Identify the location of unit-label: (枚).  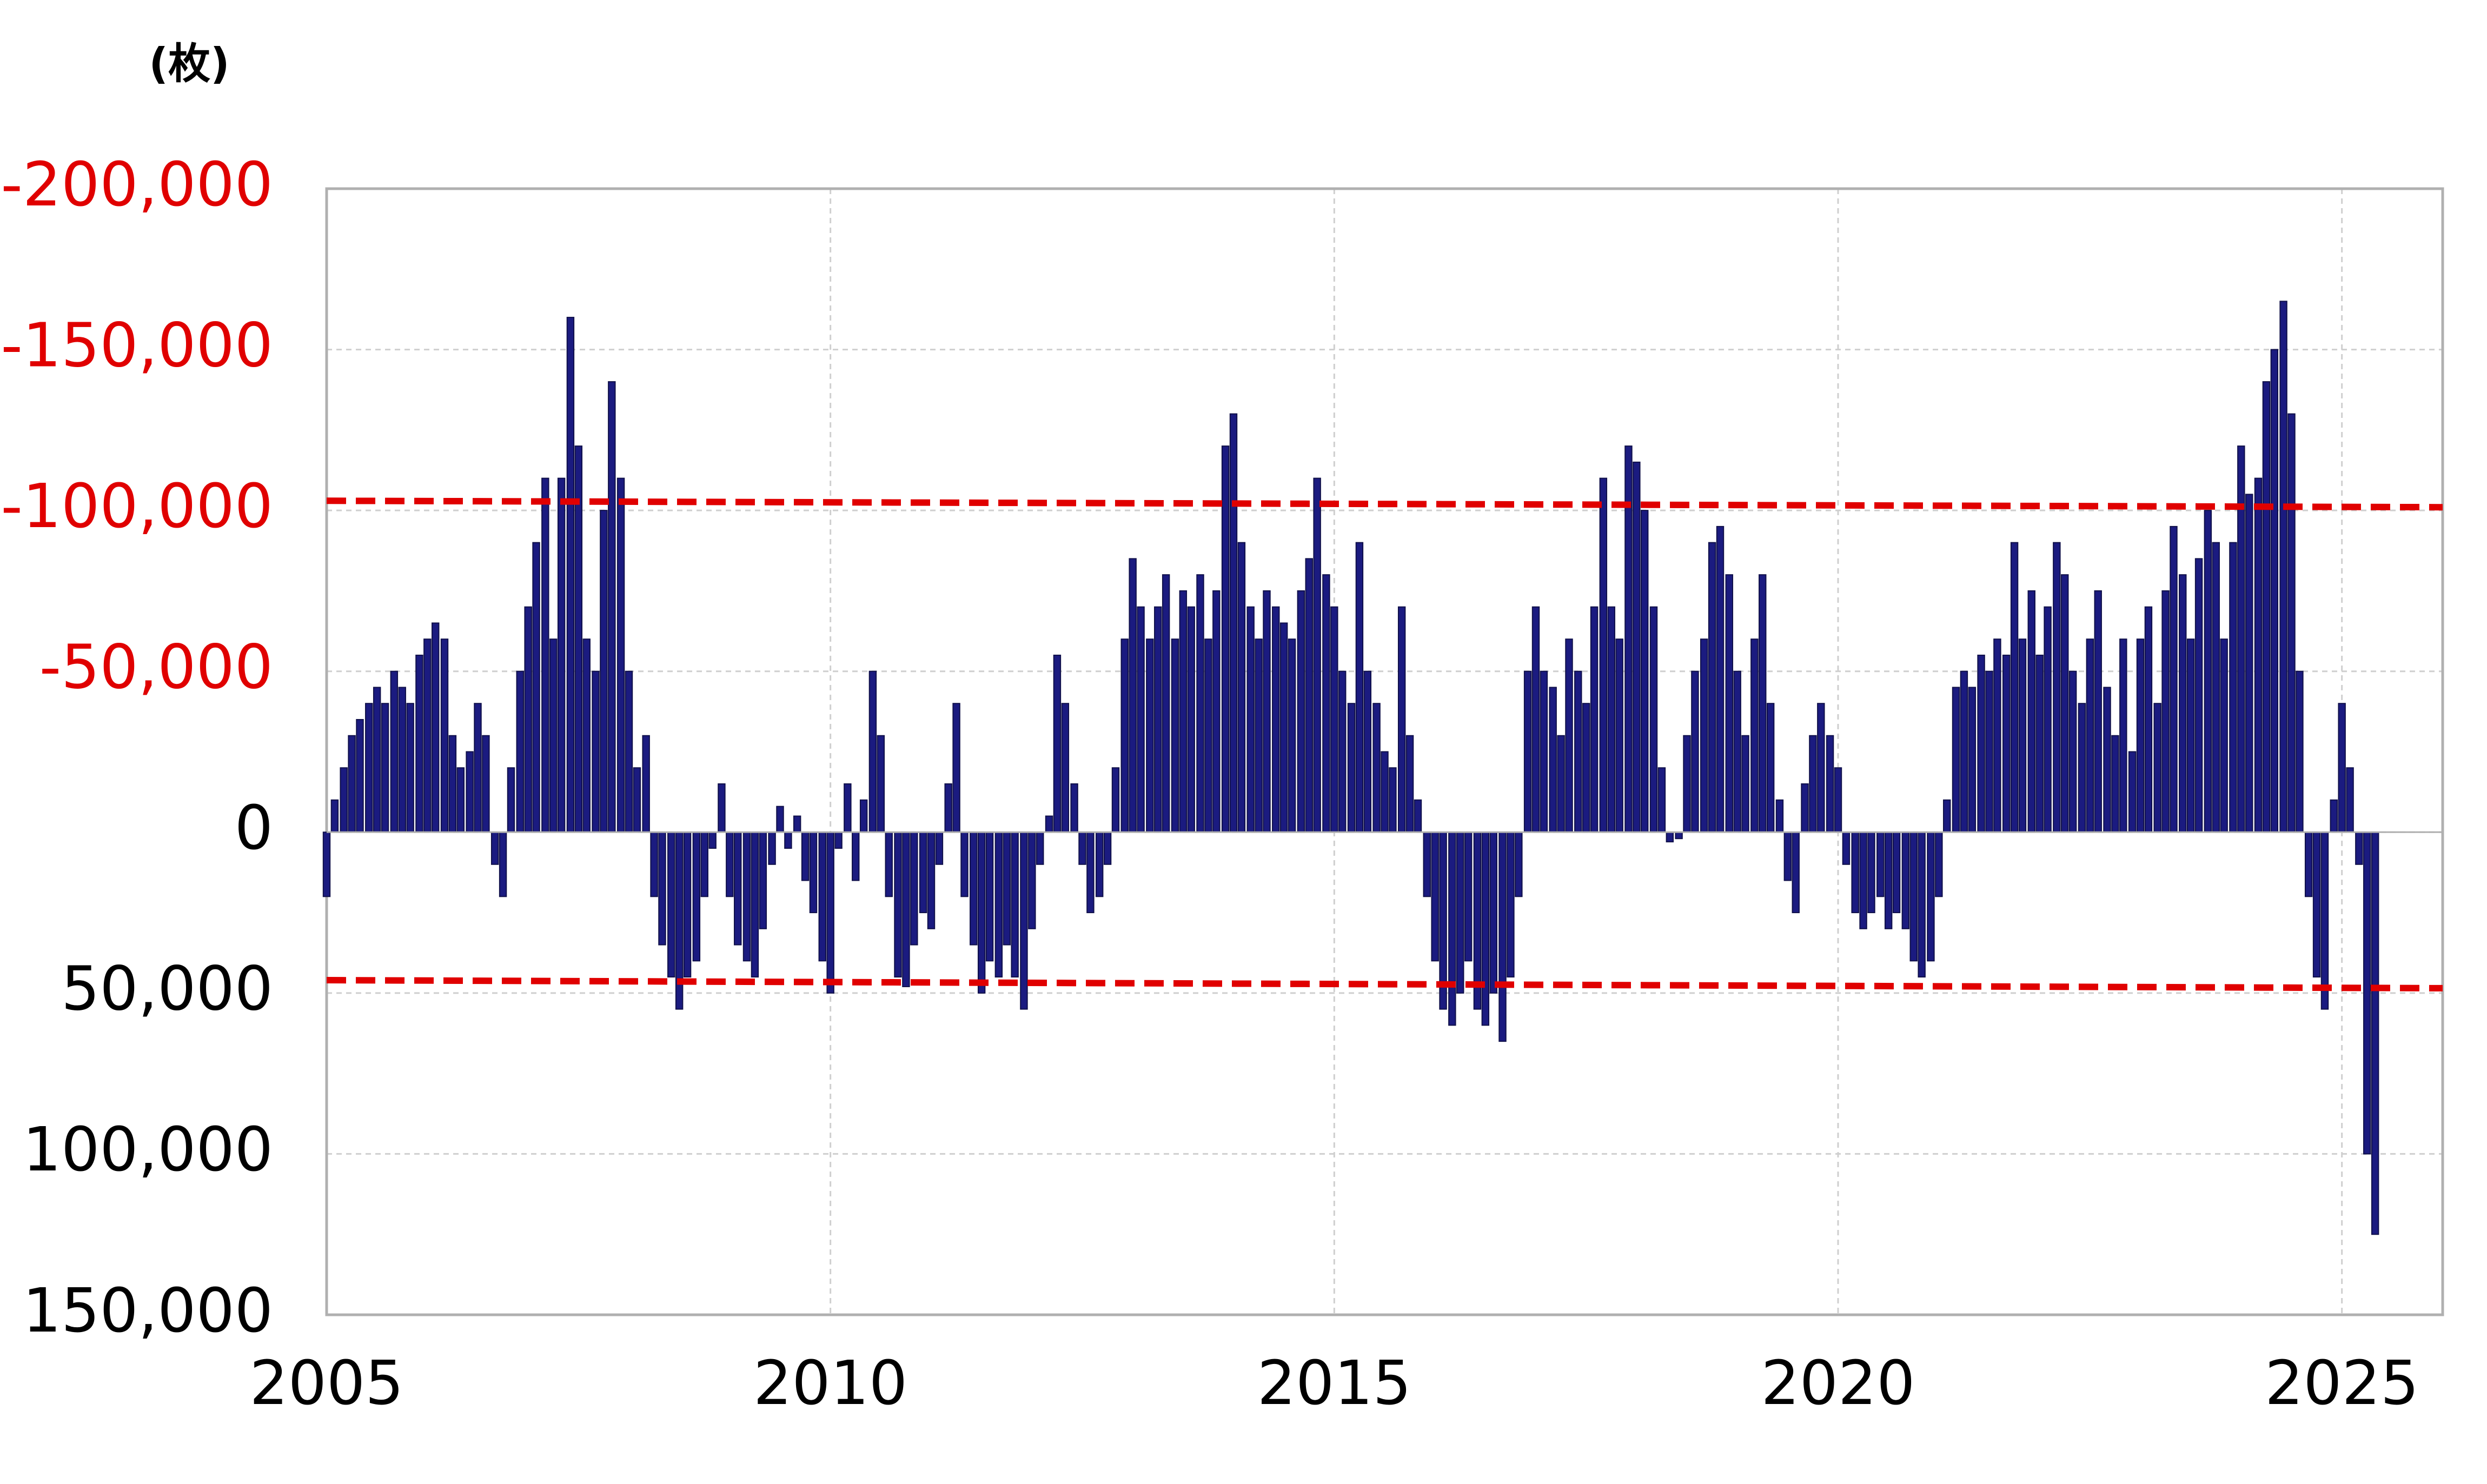
(189, 64).